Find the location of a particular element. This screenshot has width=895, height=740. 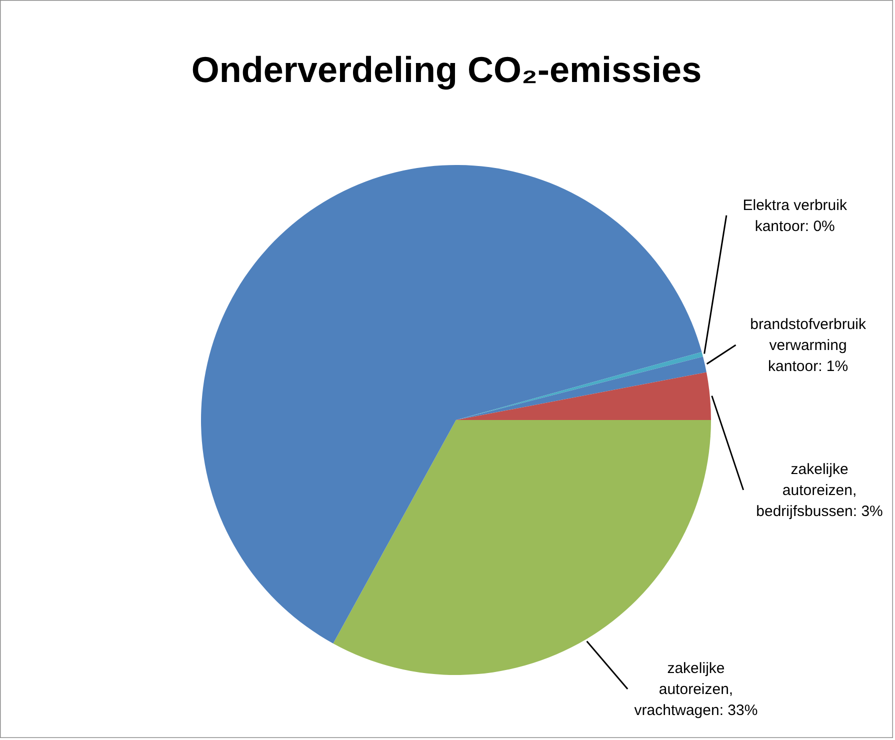

slice-label: zakelijke autoreizen, vrachtwagen: 33% is located at coordinates (696, 690).